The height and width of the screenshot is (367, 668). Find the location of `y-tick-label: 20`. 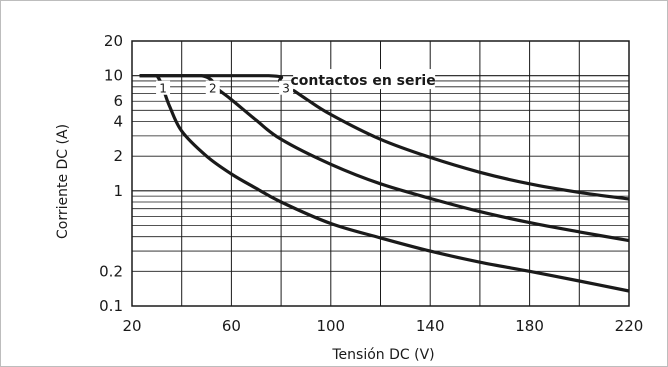

y-tick-label: 20 is located at coordinates (113, 41).